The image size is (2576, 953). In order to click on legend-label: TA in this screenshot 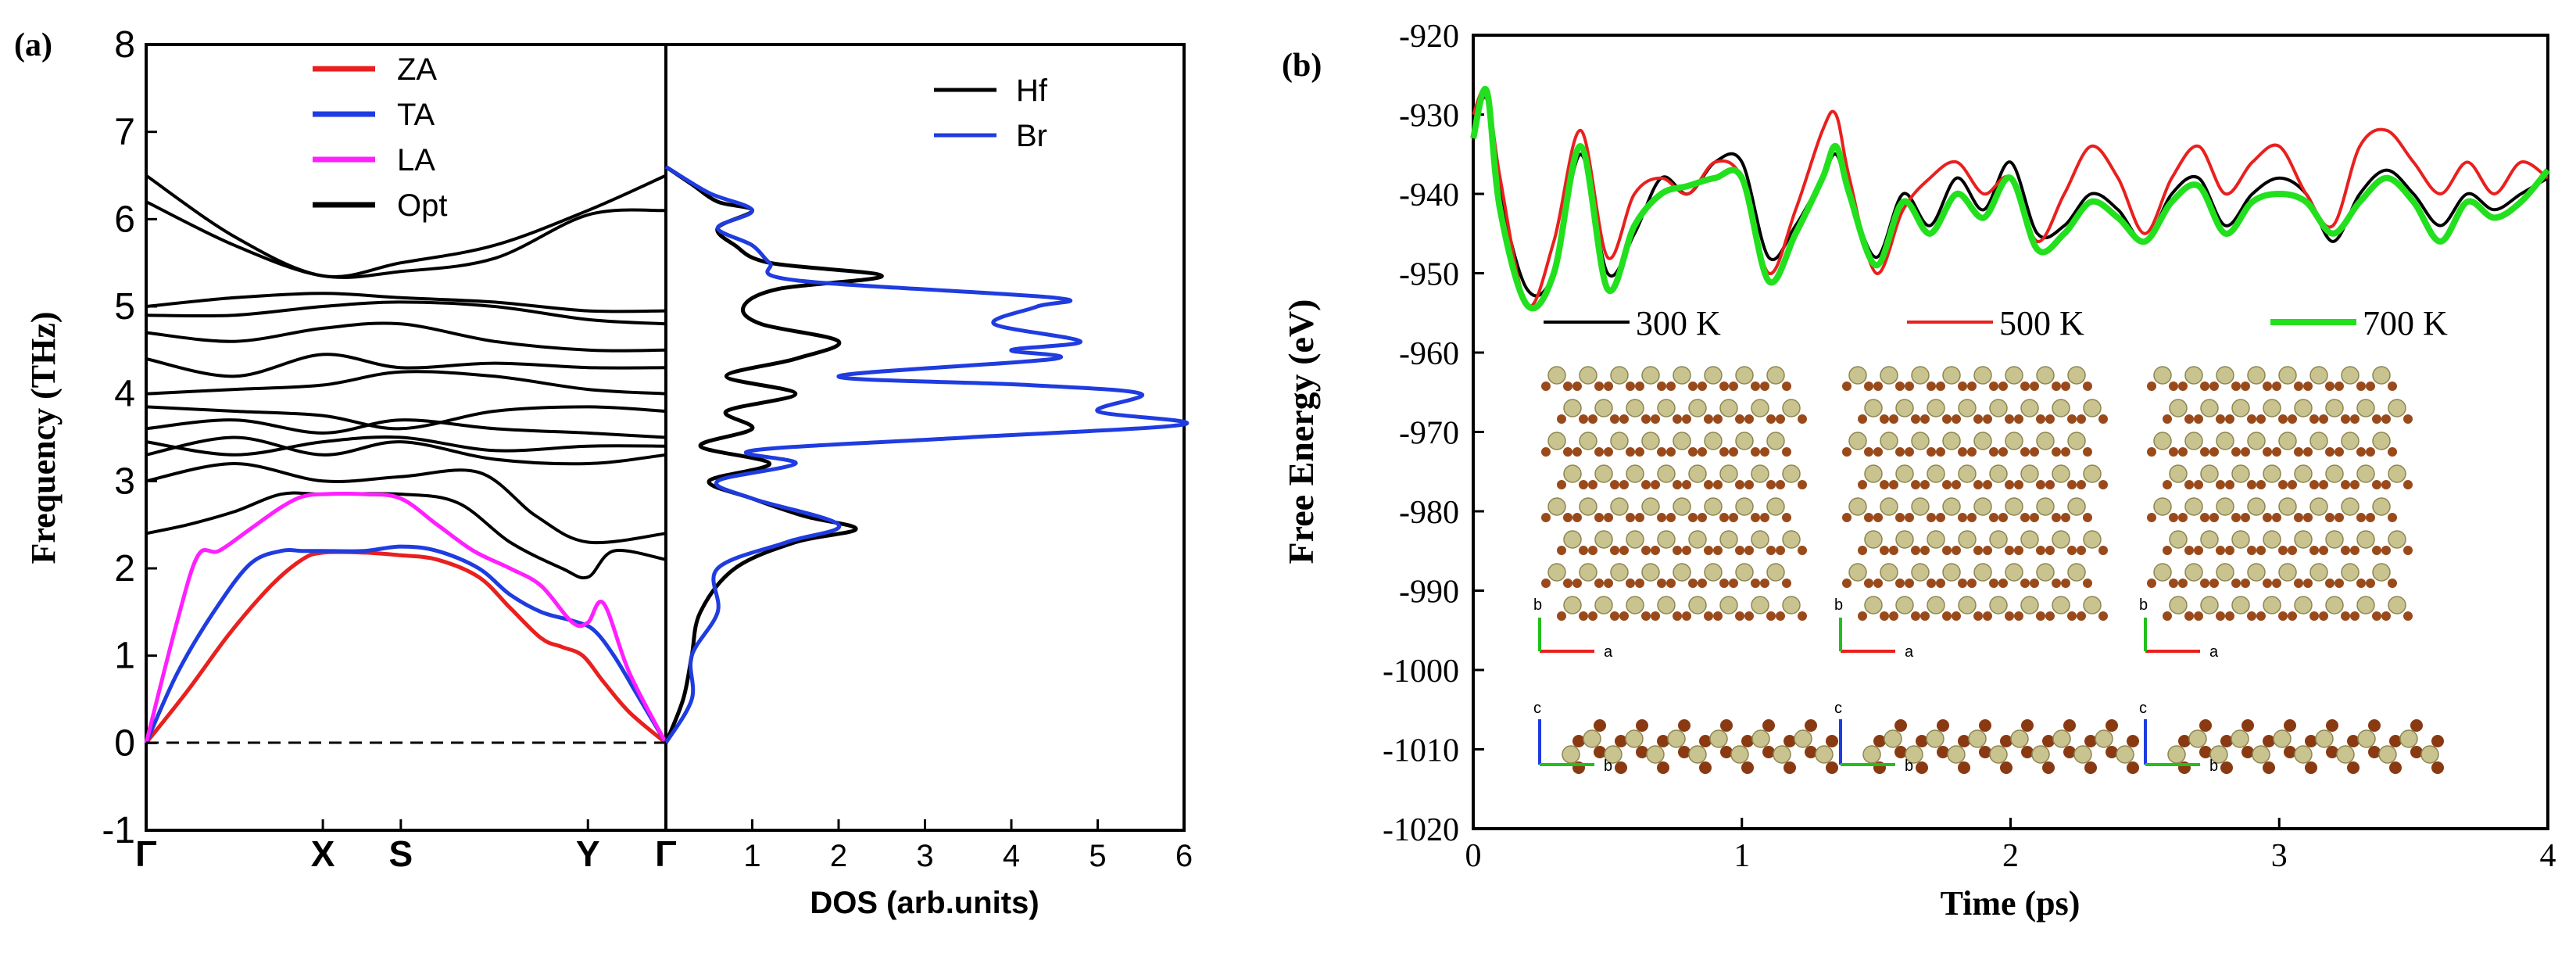, I will do `click(416, 115)`.